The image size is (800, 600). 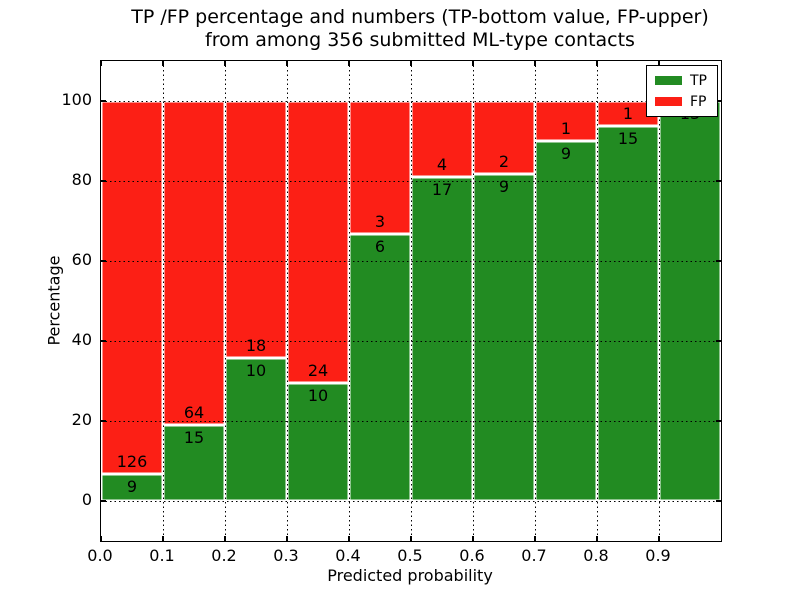 I want to click on y-tick-label: 20, so click(x=81, y=419).